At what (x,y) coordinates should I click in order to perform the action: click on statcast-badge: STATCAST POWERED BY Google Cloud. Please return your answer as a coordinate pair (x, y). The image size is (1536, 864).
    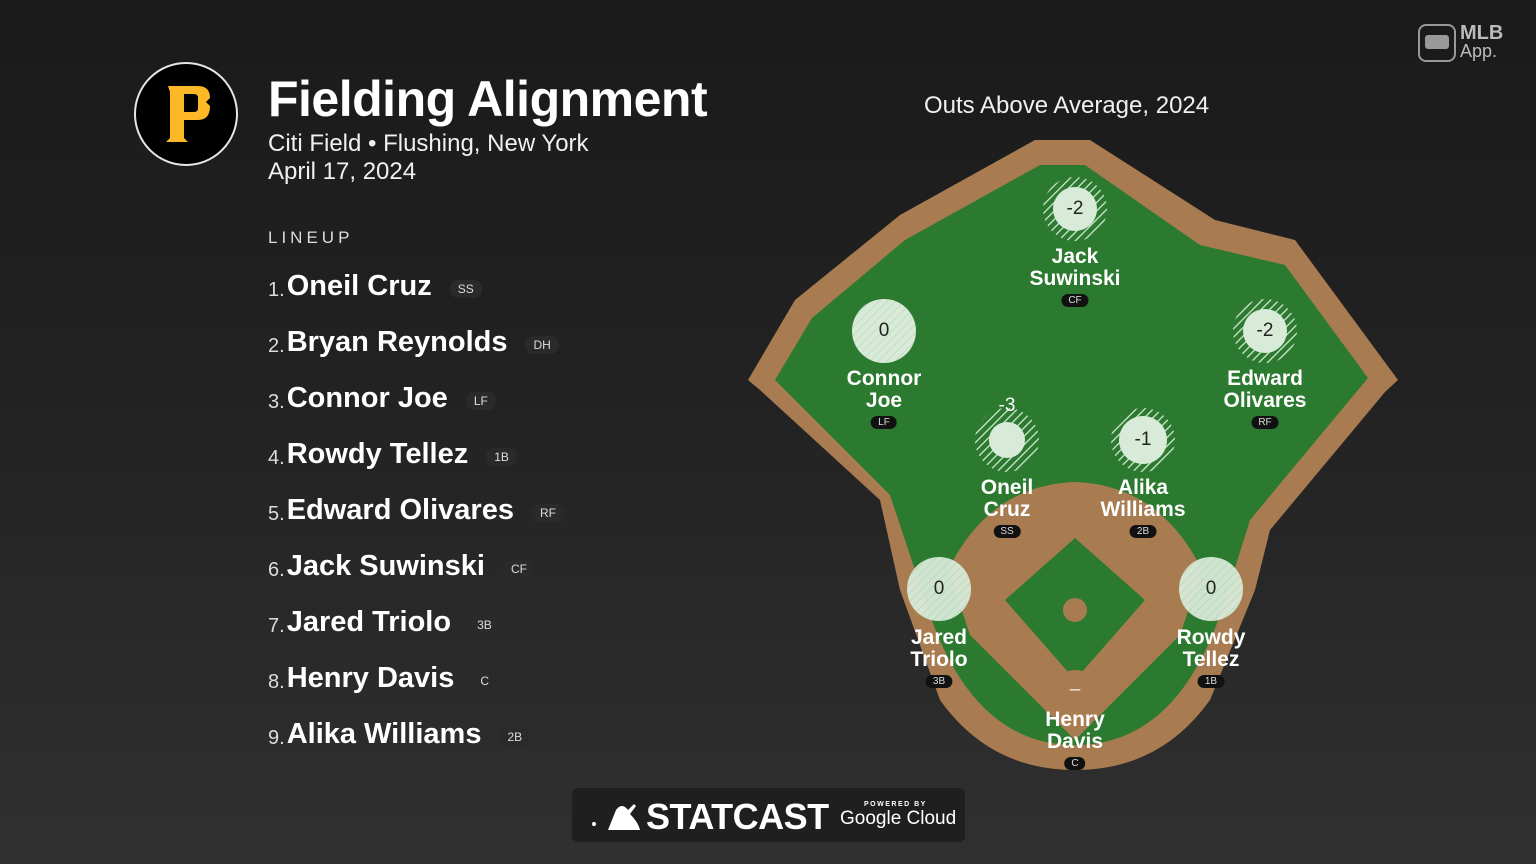
    Looking at the image, I should click on (768, 815).